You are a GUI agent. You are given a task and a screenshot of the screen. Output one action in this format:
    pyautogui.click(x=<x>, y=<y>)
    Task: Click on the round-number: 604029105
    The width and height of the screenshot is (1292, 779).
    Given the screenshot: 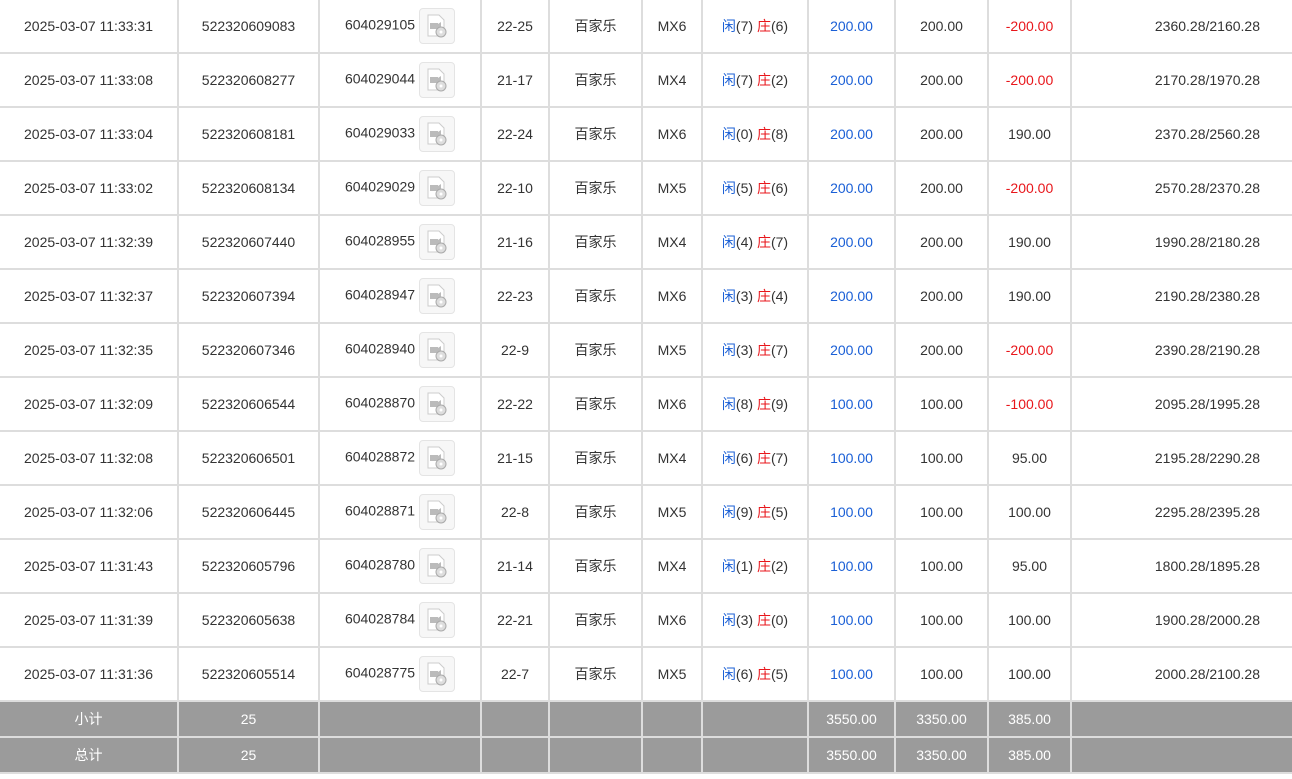 What is the action you would take?
    pyautogui.click(x=380, y=24)
    